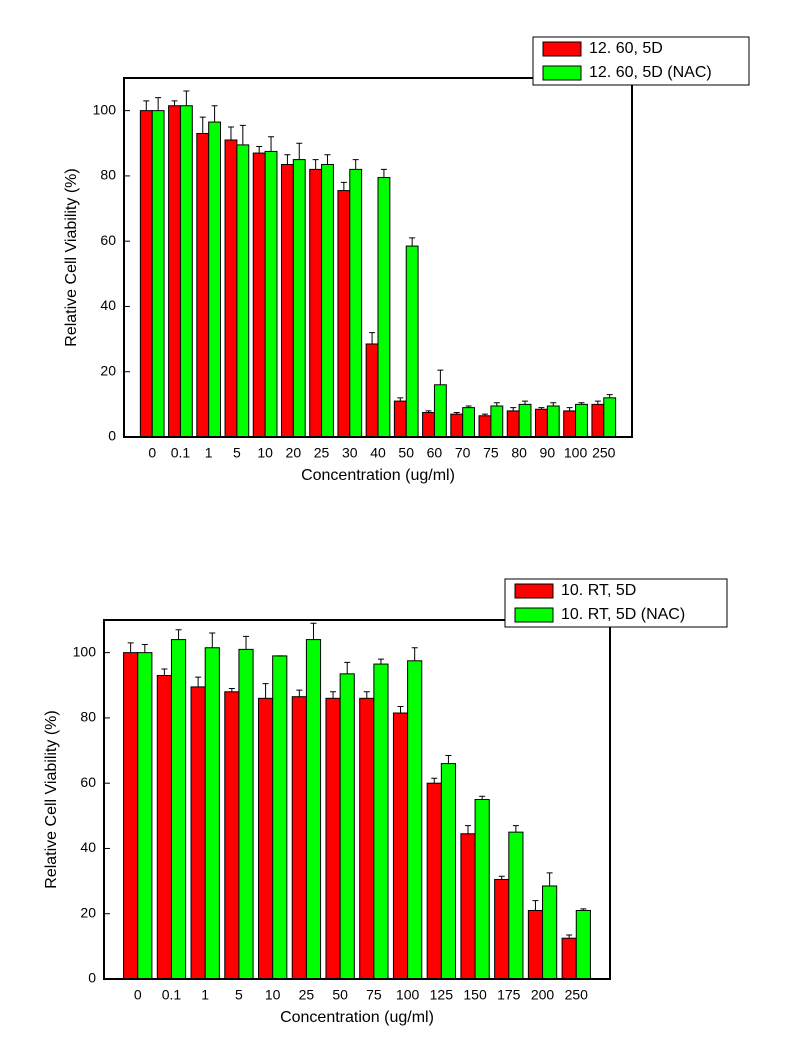 This screenshot has height=1061, width=796. I want to click on x-tick-label: 100, so click(576, 453).